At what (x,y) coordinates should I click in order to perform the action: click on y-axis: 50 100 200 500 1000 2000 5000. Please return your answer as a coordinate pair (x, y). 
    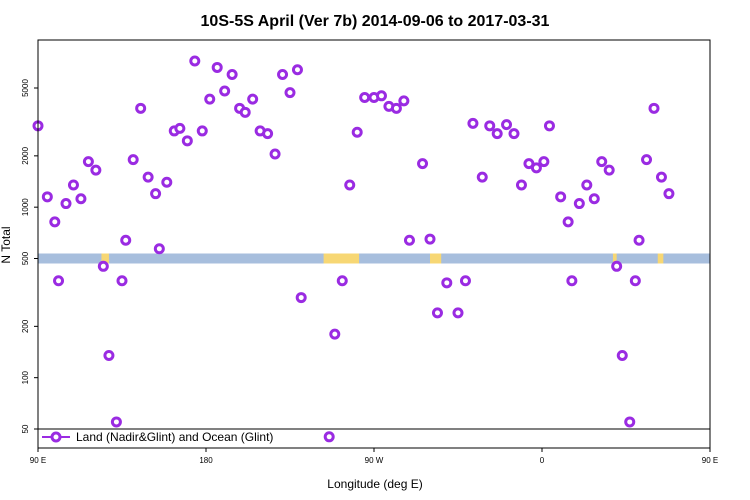
    Looking at the image, I should click on (29, 256).